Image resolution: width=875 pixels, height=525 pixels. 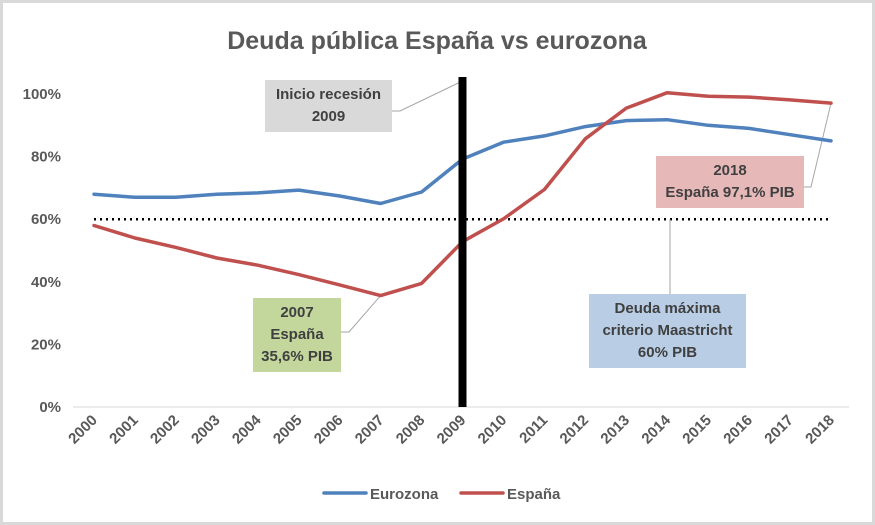 I want to click on chart-title: Deuda pública España vs eurozona, so click(x=437, y=41).